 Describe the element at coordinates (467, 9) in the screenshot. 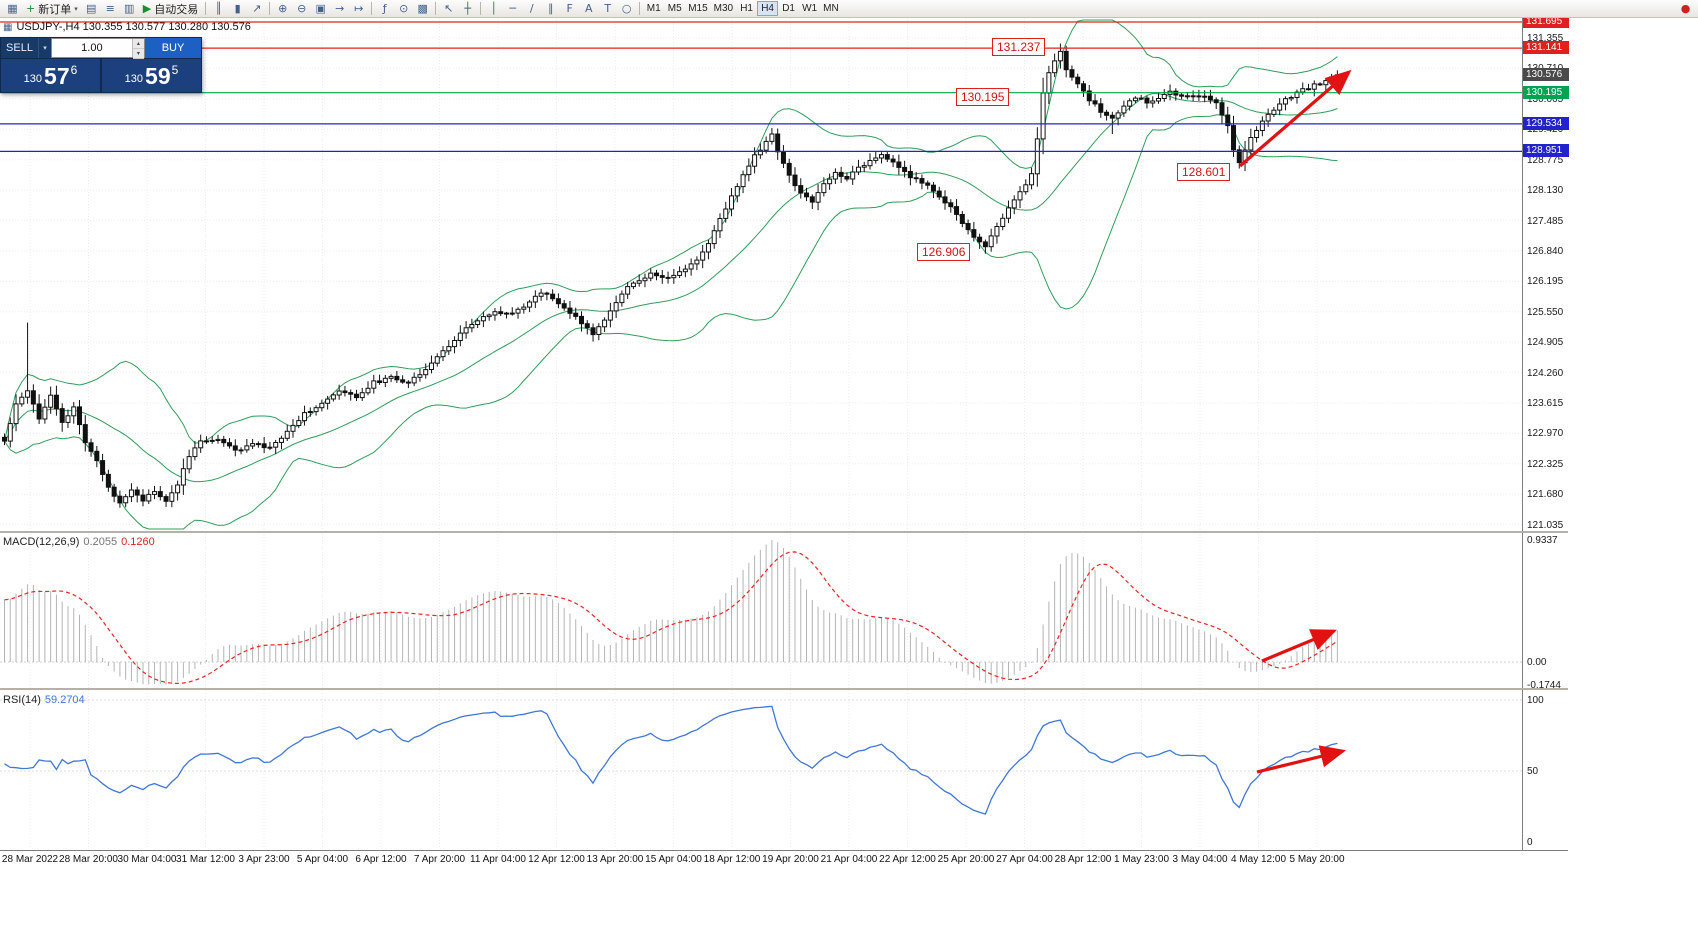

I see `crosshair-icon: ┼` at that location.